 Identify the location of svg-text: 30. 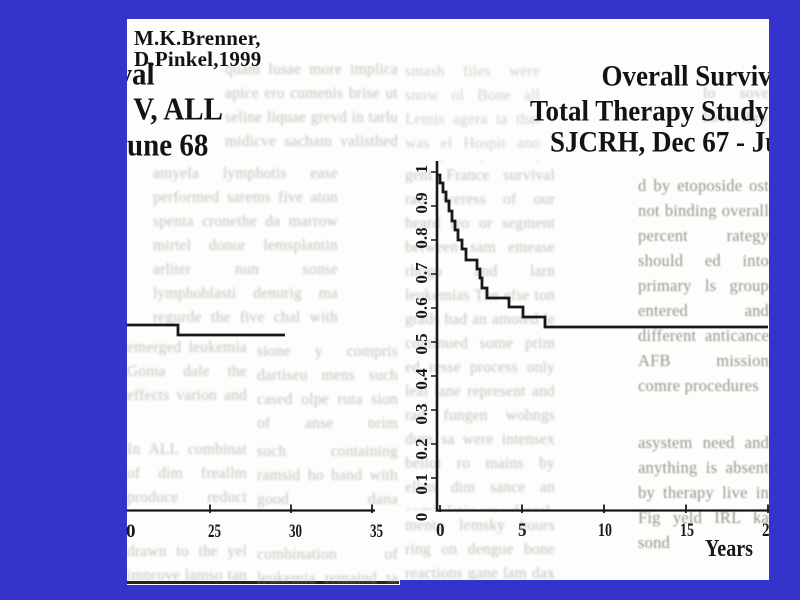
(295, 531).